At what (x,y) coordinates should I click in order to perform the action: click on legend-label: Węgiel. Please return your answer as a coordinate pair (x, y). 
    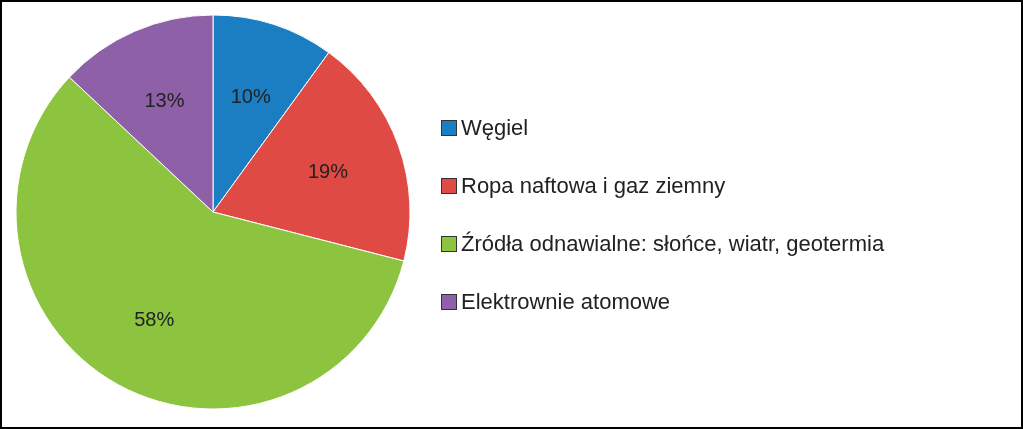
    Looking at the image, I should click on (495, 127).